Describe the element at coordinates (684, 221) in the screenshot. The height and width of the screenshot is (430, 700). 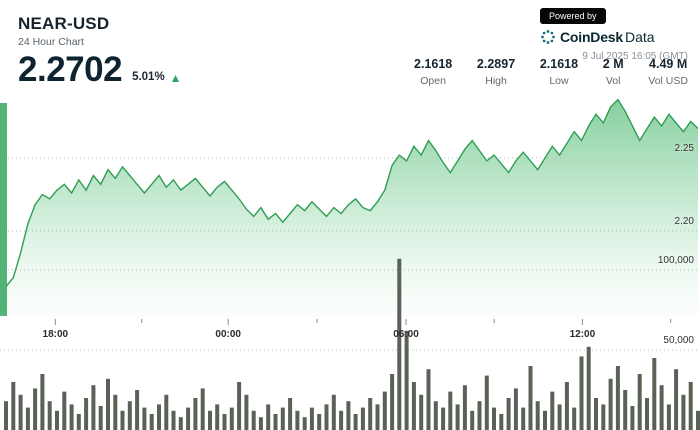
I see `price-axis-label: 2.20` at that location.